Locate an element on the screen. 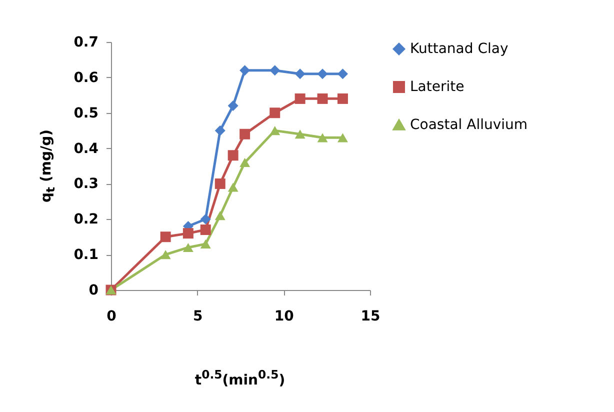 The width and height of the screenshot is (614, 412). y-tick-label: 0.1 is located at coordinates (86, 255).